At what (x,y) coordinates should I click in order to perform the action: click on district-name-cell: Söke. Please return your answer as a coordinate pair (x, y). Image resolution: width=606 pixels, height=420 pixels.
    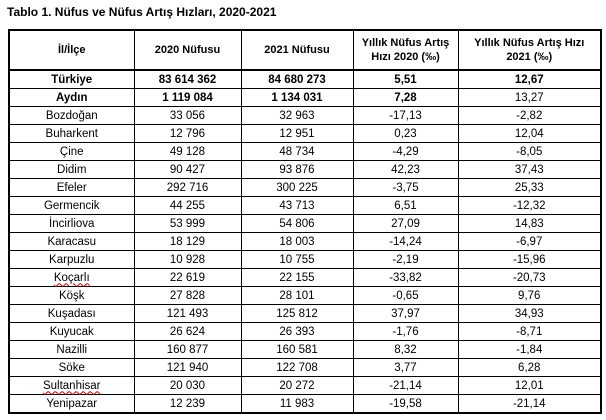
    Looking at the image, I should click on (71, 367).